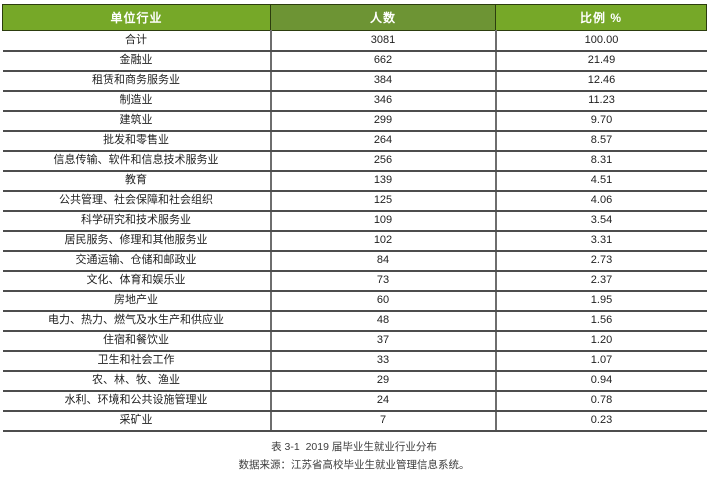  I want to click on count-cell: 662, so click(383, 61).